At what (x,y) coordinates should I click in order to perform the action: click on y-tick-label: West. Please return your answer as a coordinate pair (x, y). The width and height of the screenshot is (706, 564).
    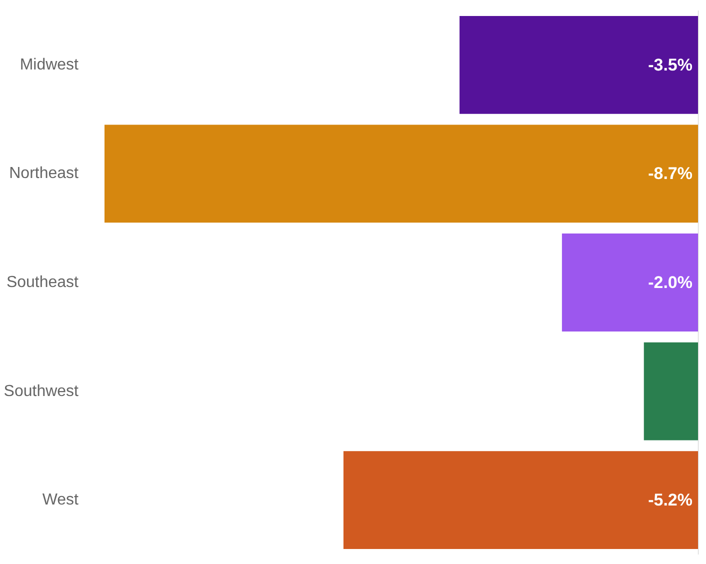
    Looking at the image, I should click on (61, 500).